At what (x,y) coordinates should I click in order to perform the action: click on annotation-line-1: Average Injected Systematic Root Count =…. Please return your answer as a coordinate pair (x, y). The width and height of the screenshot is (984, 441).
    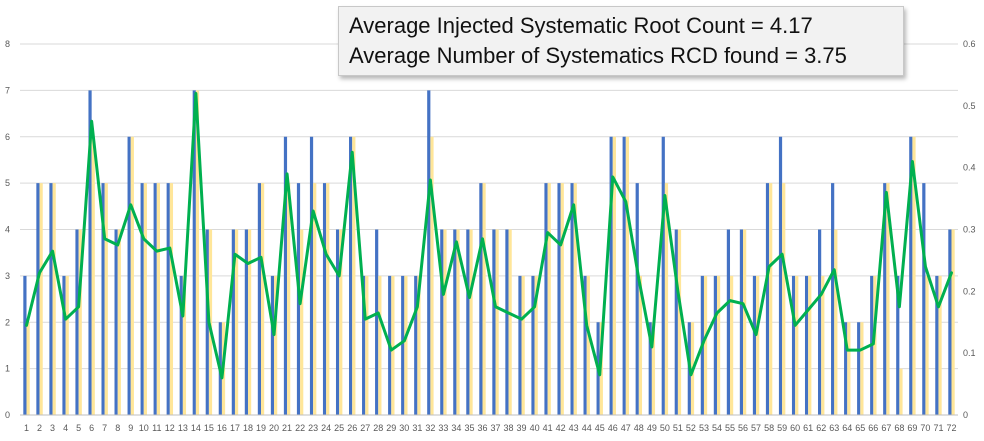
    Looking at the image, I should click on (581, 25).